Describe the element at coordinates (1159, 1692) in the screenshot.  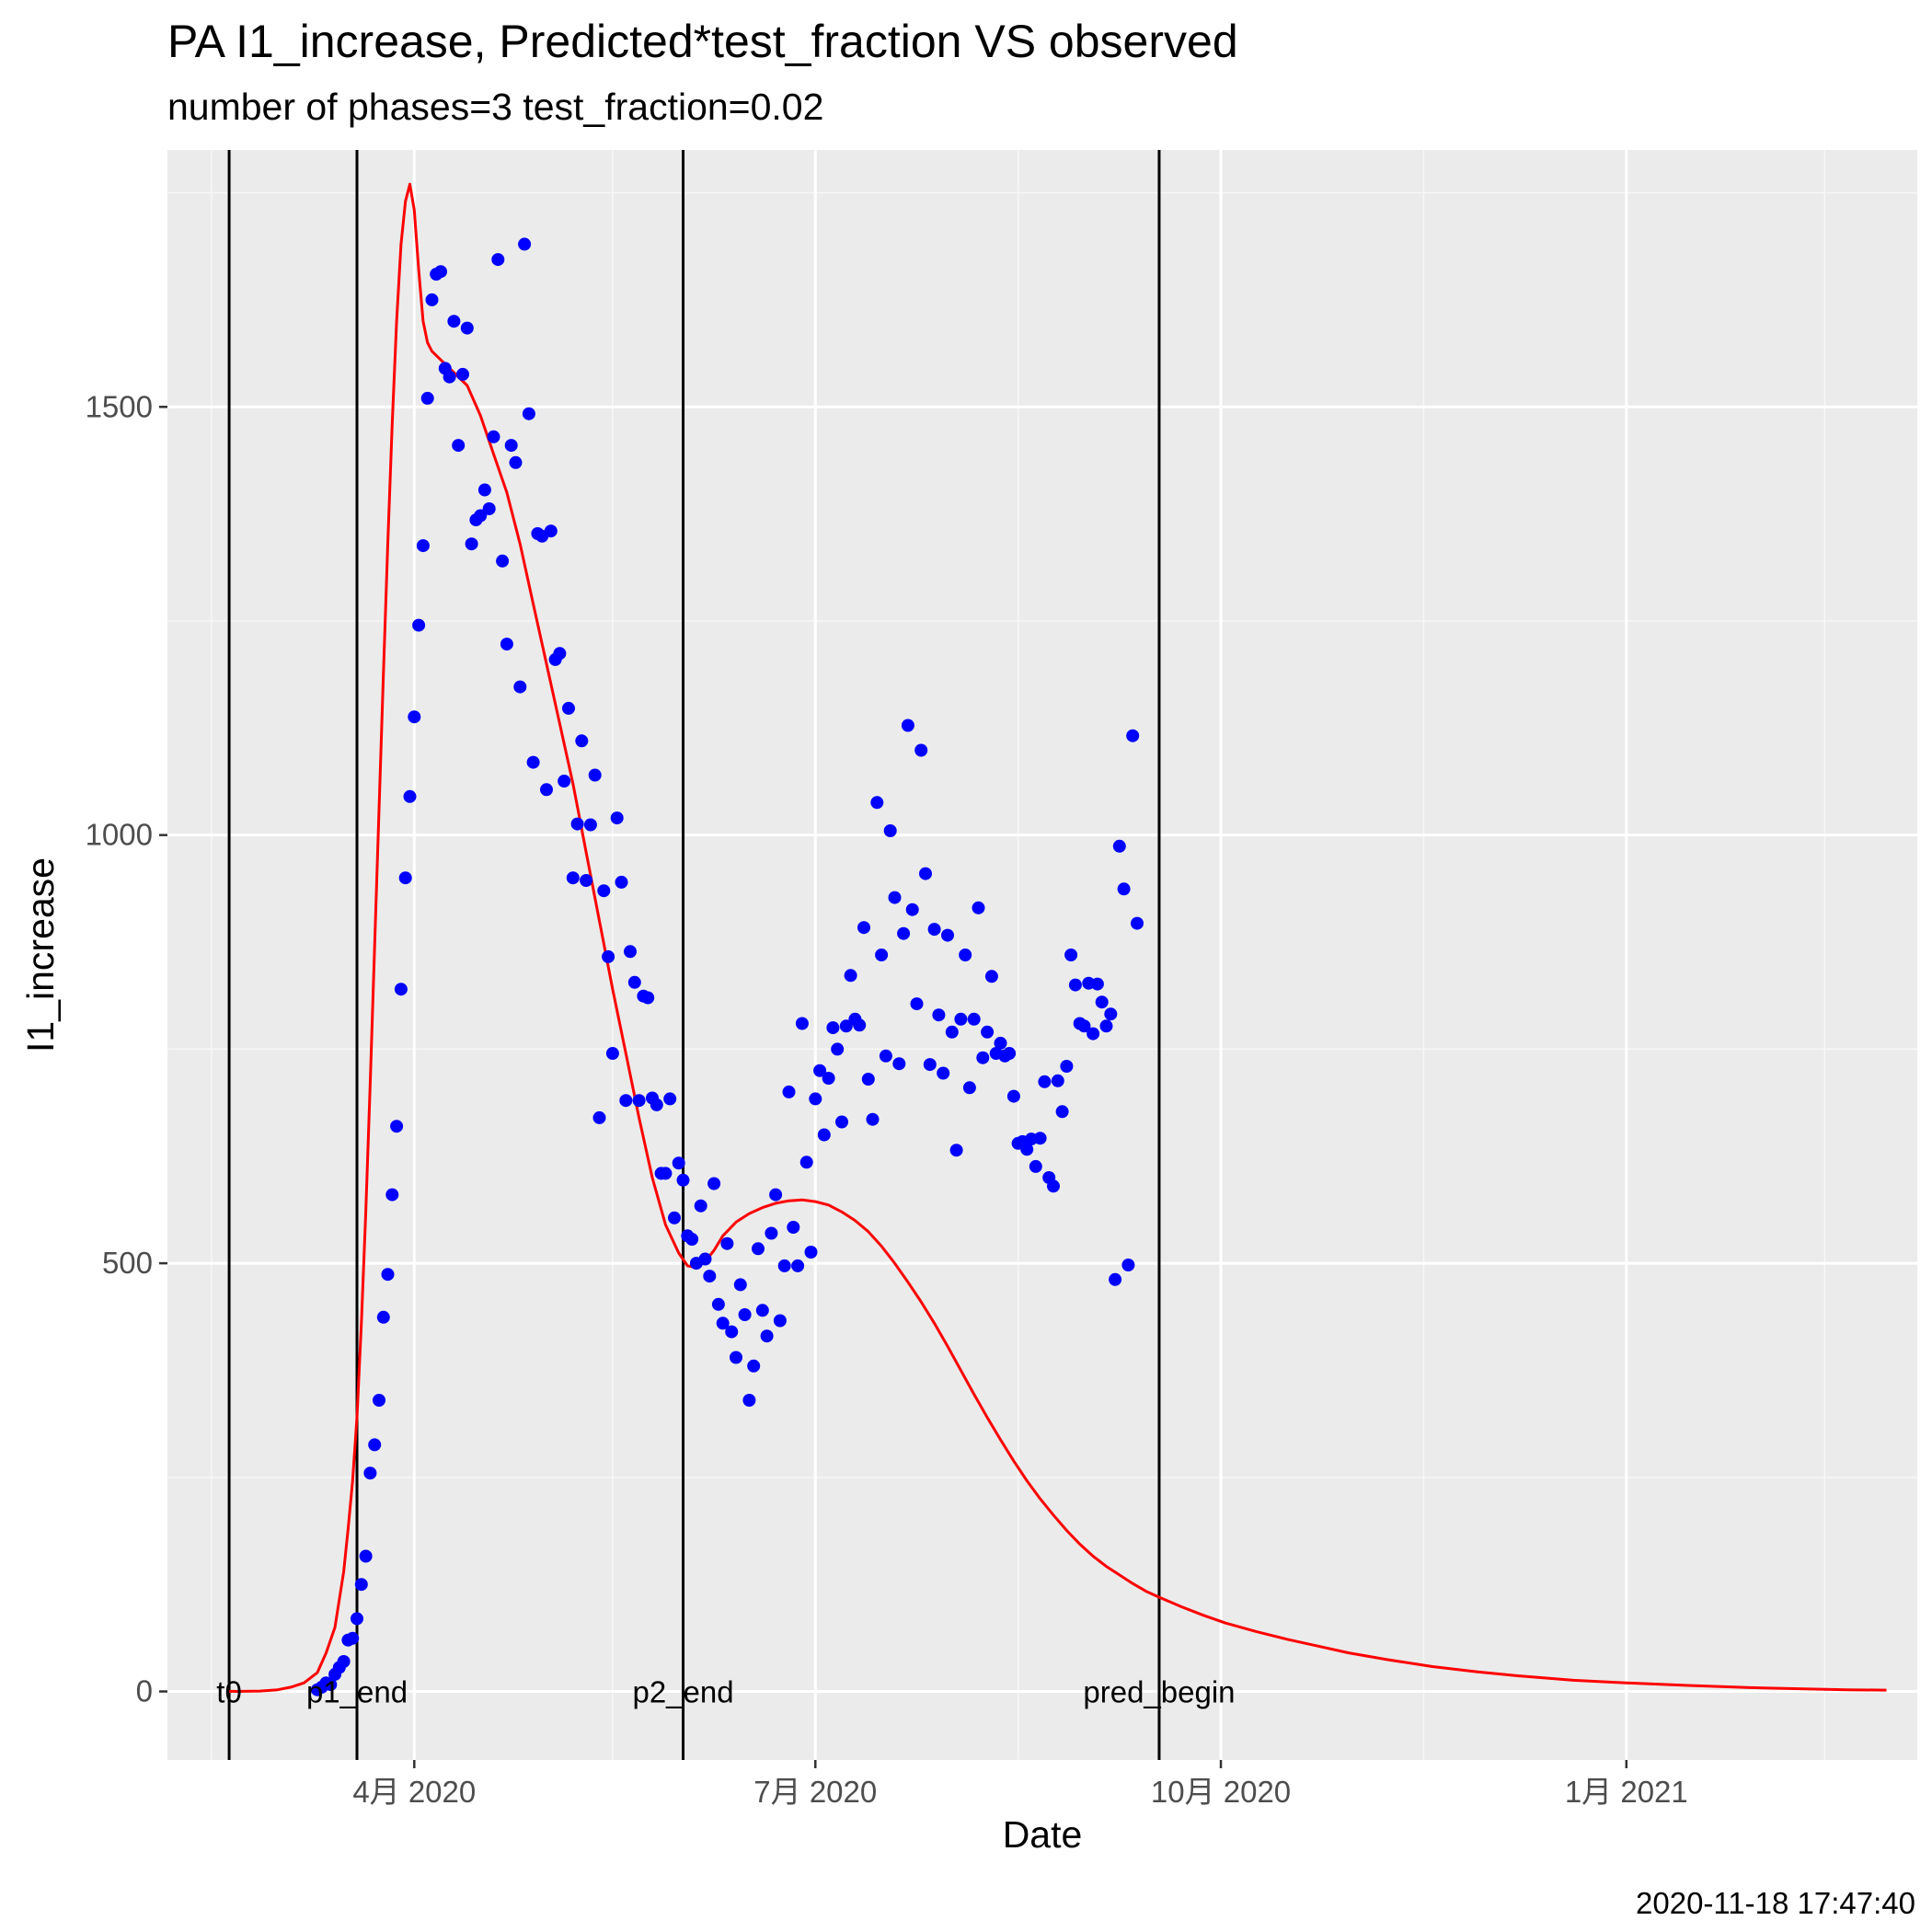
I see `phase-label: pred_begin` at that location.